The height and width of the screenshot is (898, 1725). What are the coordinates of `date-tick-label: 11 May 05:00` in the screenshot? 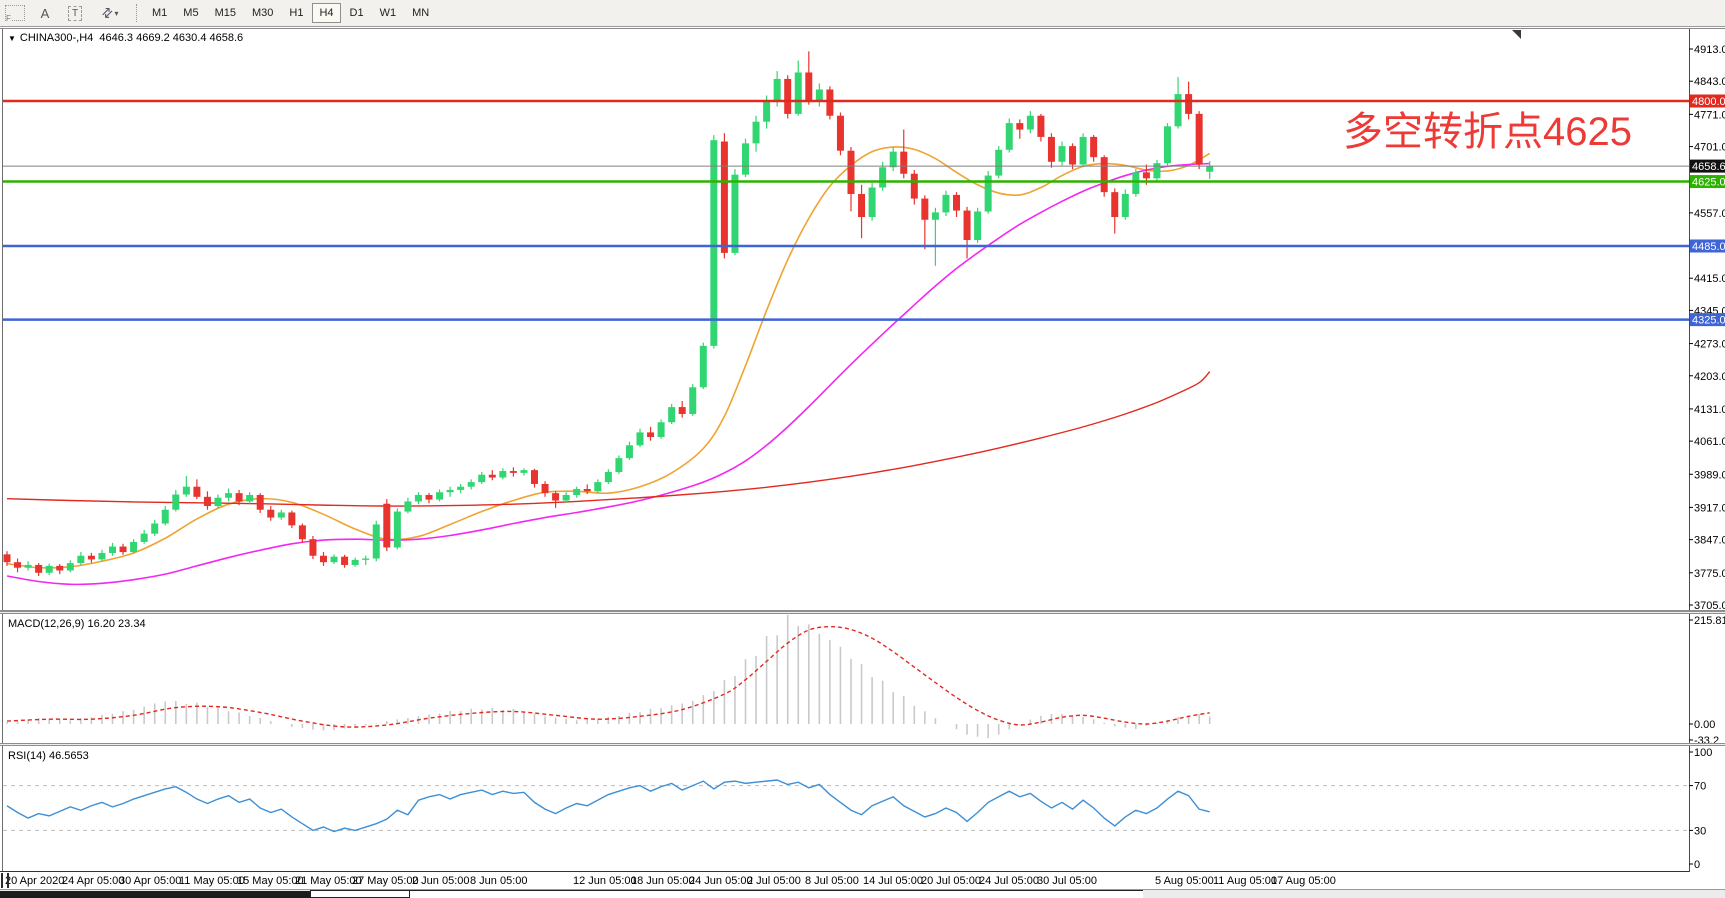 It's located at (212, 881).